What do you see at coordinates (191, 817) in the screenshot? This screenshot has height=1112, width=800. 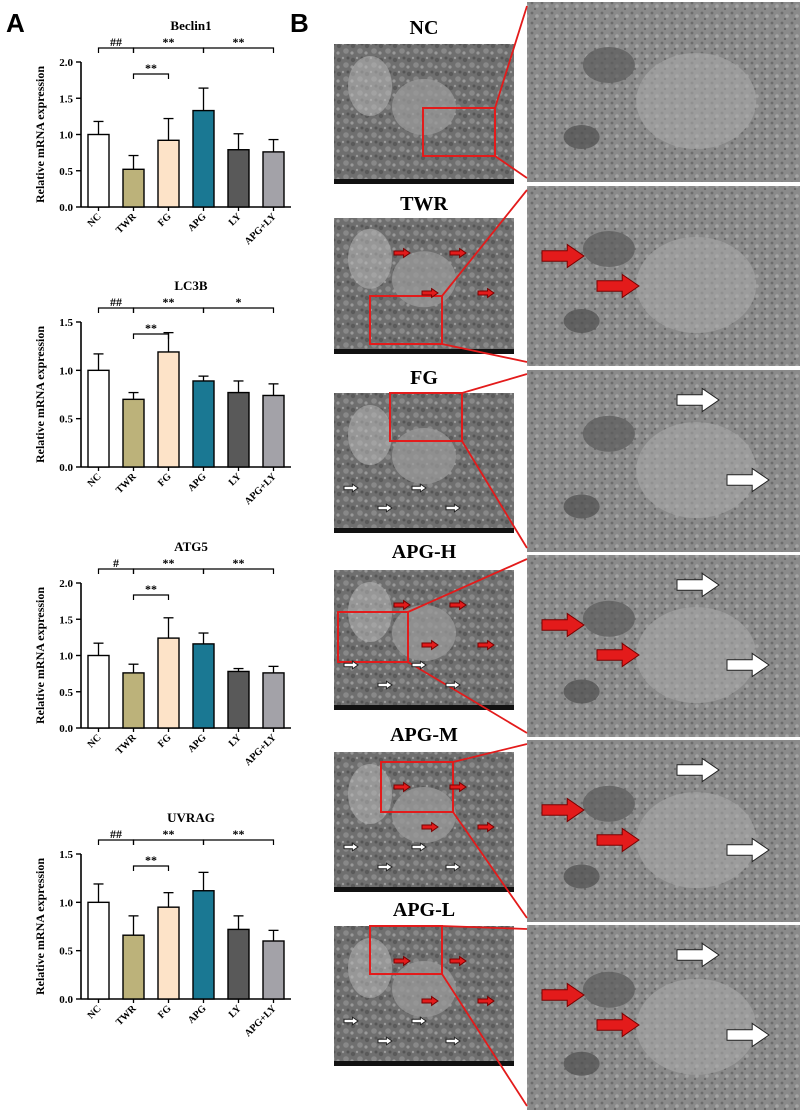 I see `chart-title: UVRAG` at bounding box center [191, 817].